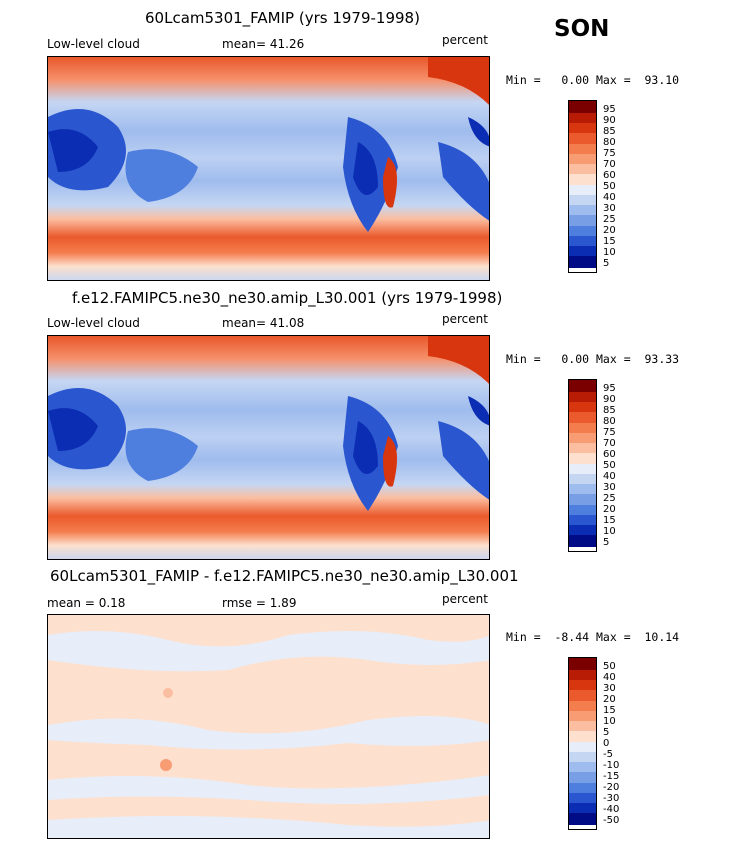 The width and height of the screenshot is (733, 848). What do you see at coordinates (593, 637) in the screenshot?
I see `panel3-minmax: Min = -8.44 Max = 10.14` at bounding box center [593, 637].